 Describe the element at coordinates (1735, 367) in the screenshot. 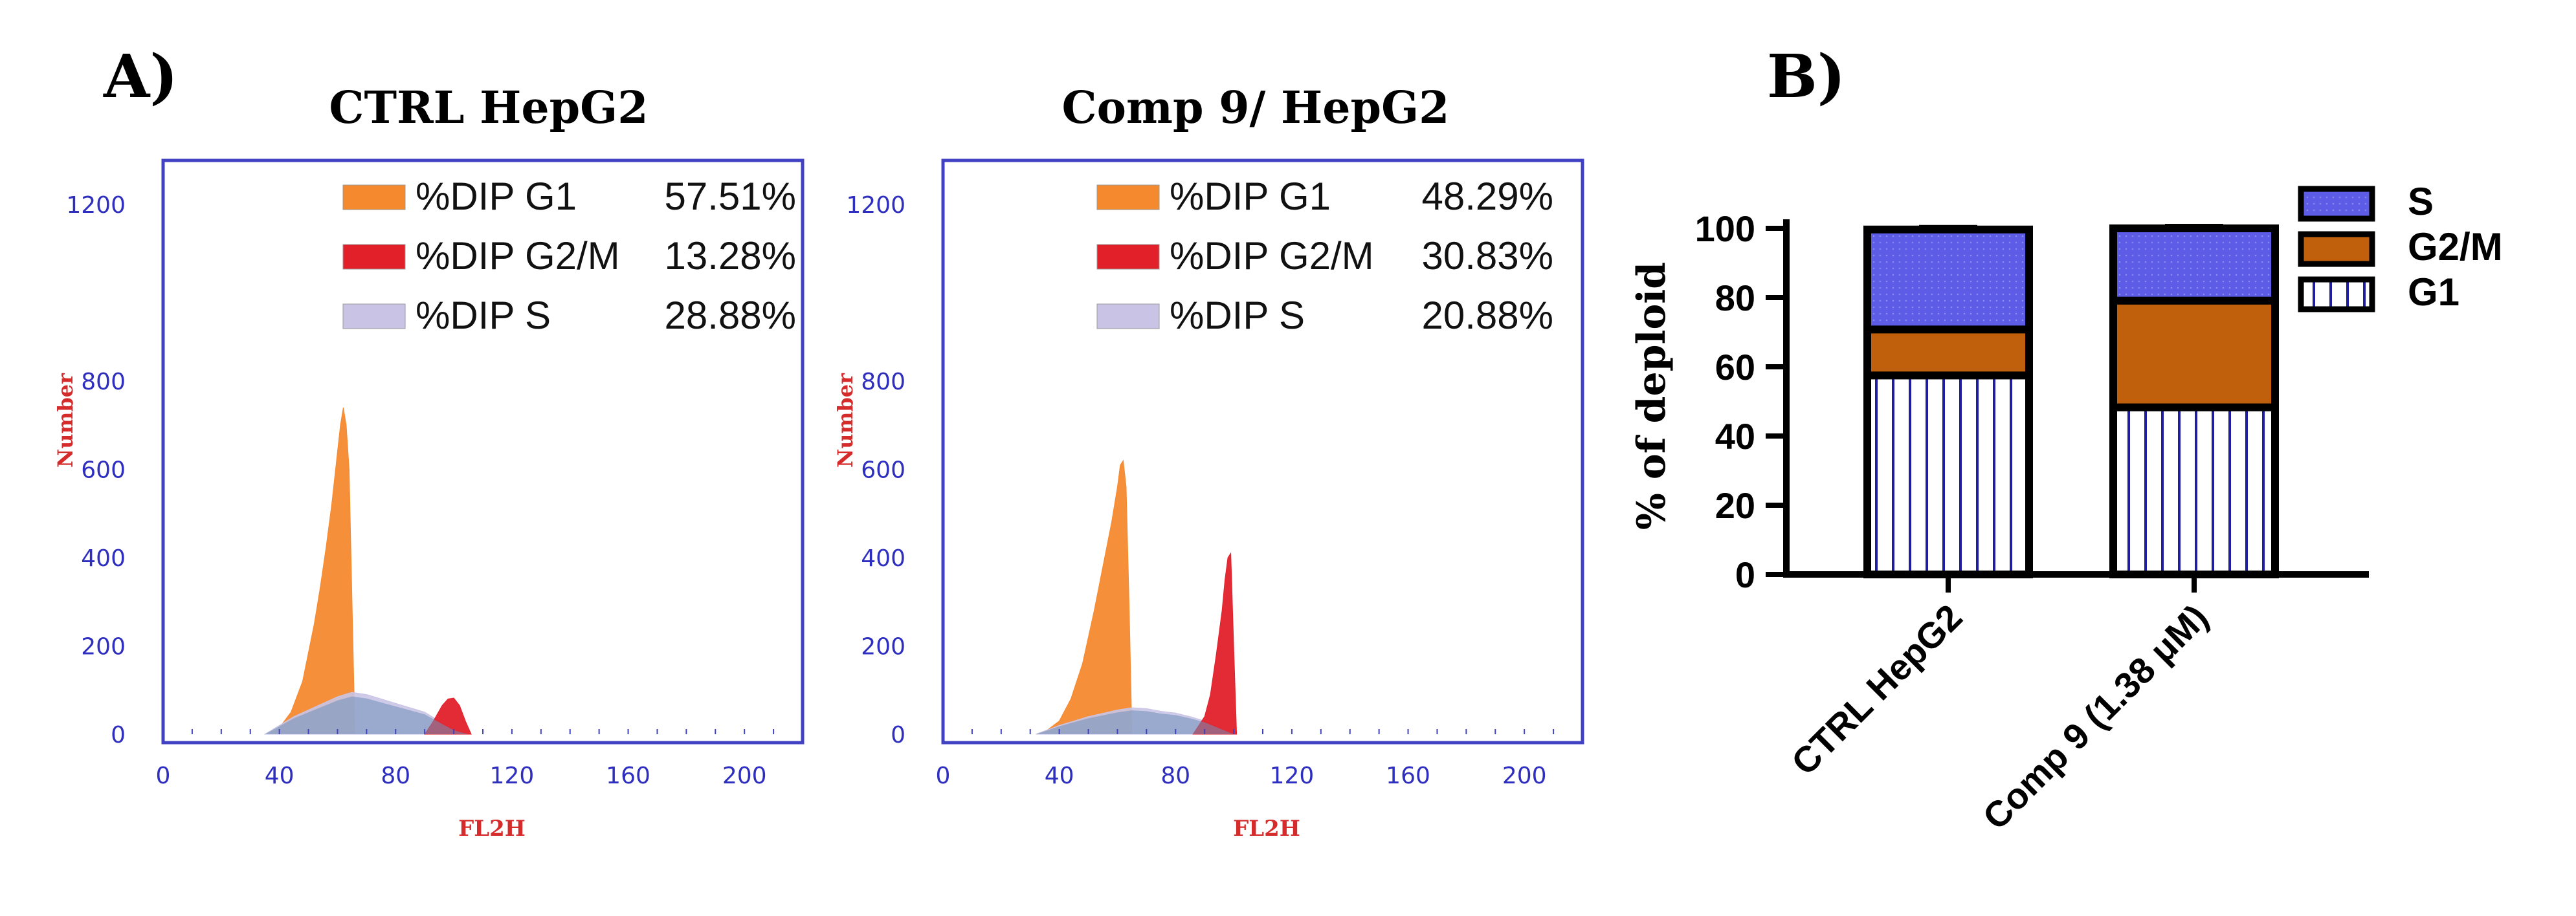

I see `y-tick-label: 60` at that location.